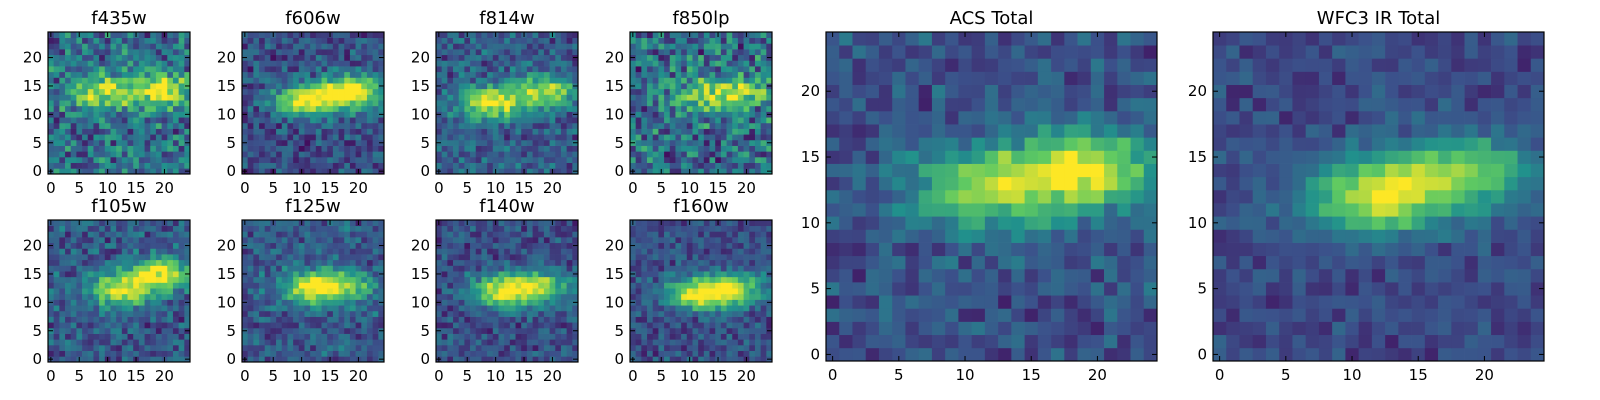 Image resolution: width=1600 pixels, height=400 pixels. Describe the element at coordinates (523, 376) in the screenshot. I see `x-tick-label: 15` at that location.